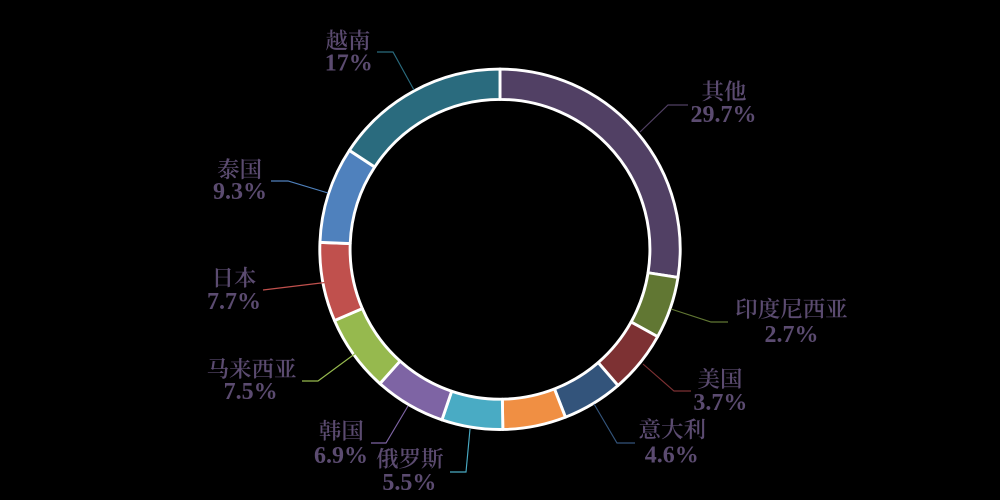 This screenshot has height=500, width=1000. What do you see at coordinates (409, 483) in the screenshot?
I see `svg-text: 5.5%` at bounding box center [409, 483].